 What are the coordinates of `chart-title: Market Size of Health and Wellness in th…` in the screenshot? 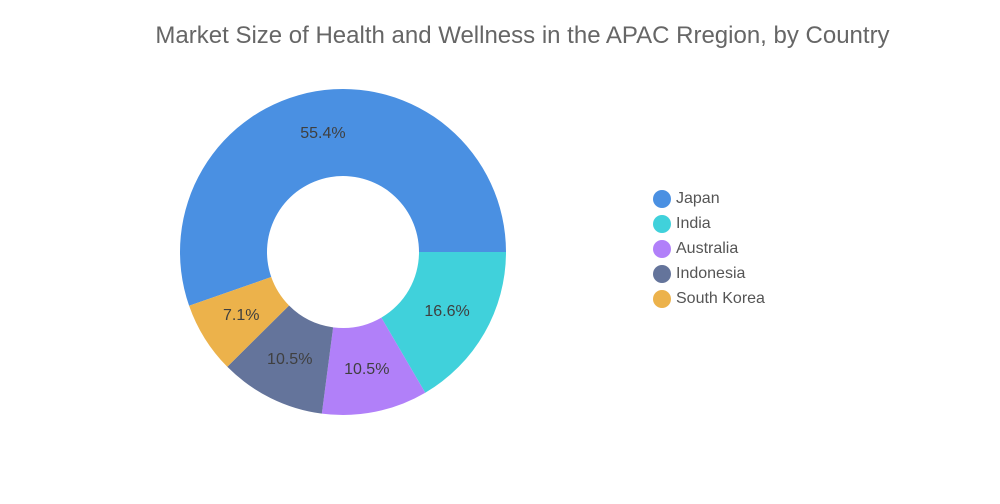 It's located at (522, 35).